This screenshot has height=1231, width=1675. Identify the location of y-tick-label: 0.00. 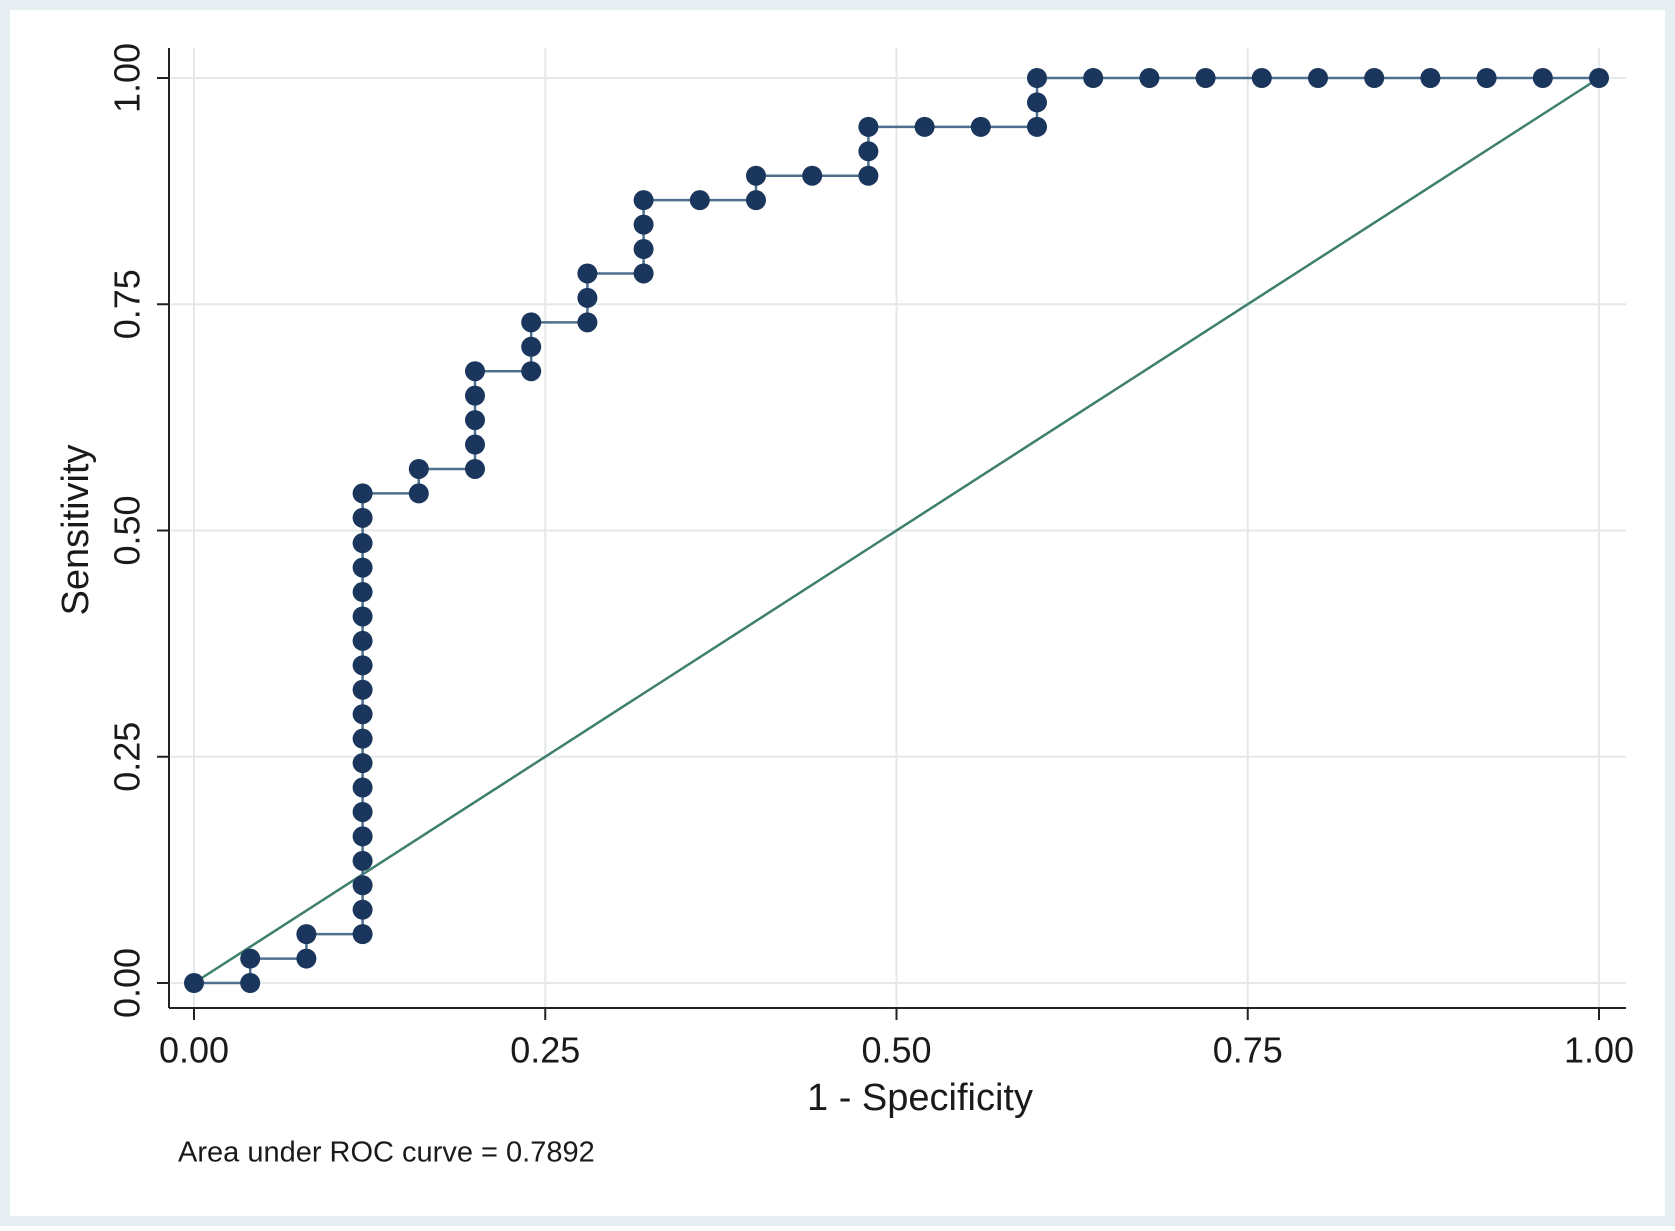
(127, 983).